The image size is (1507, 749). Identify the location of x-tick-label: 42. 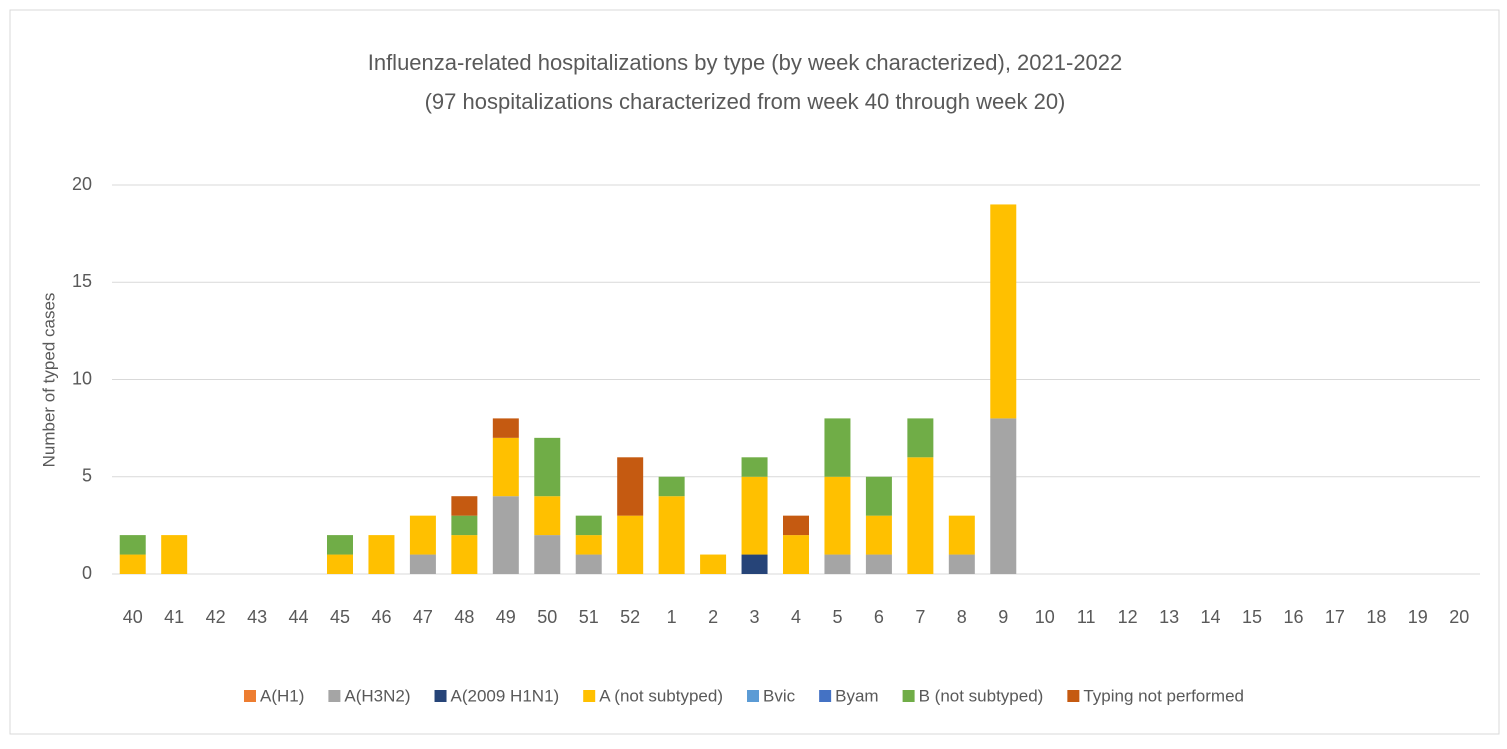
(216, 617).